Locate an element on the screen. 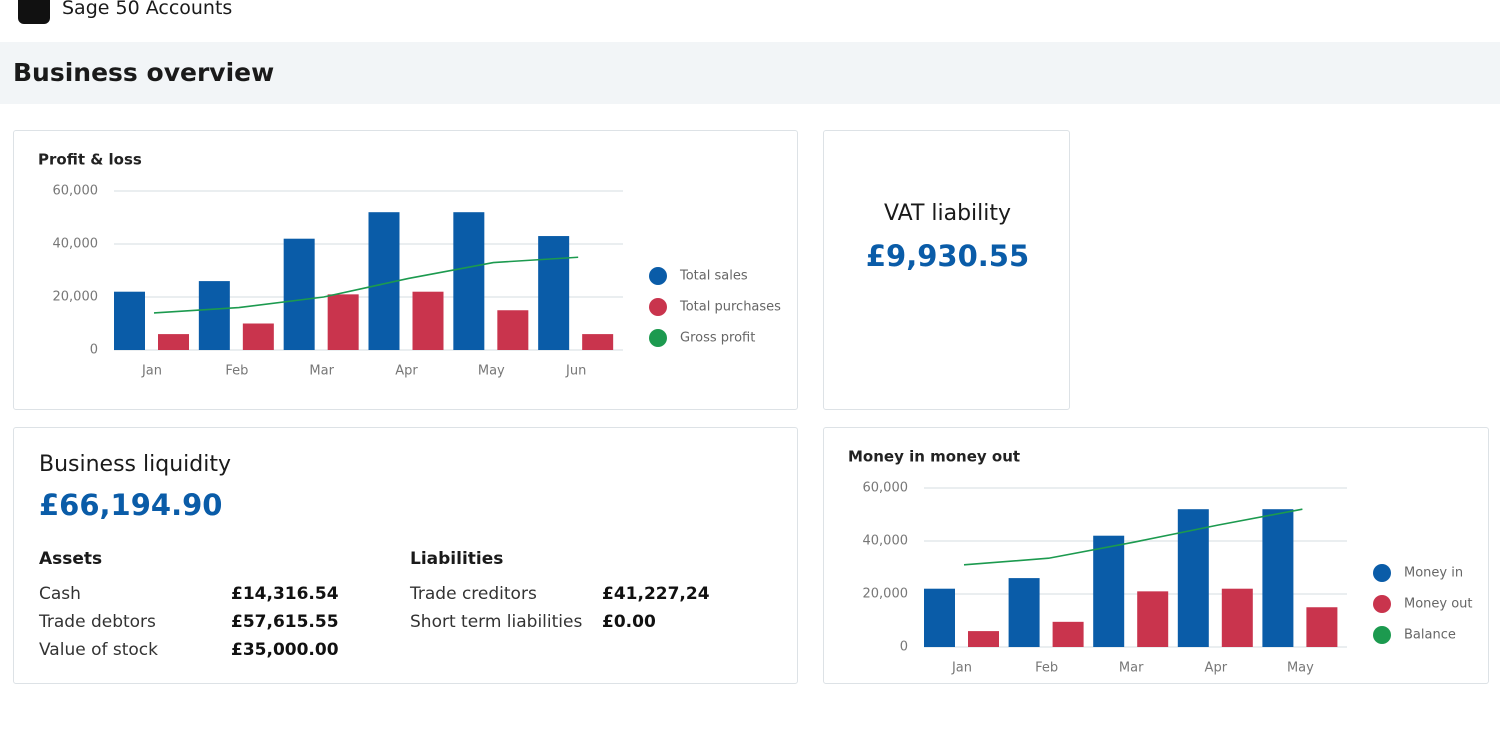 The height and width of the screenshot is (750, 1500). chart-title: Money in money out is located at coordinates (934, 457).